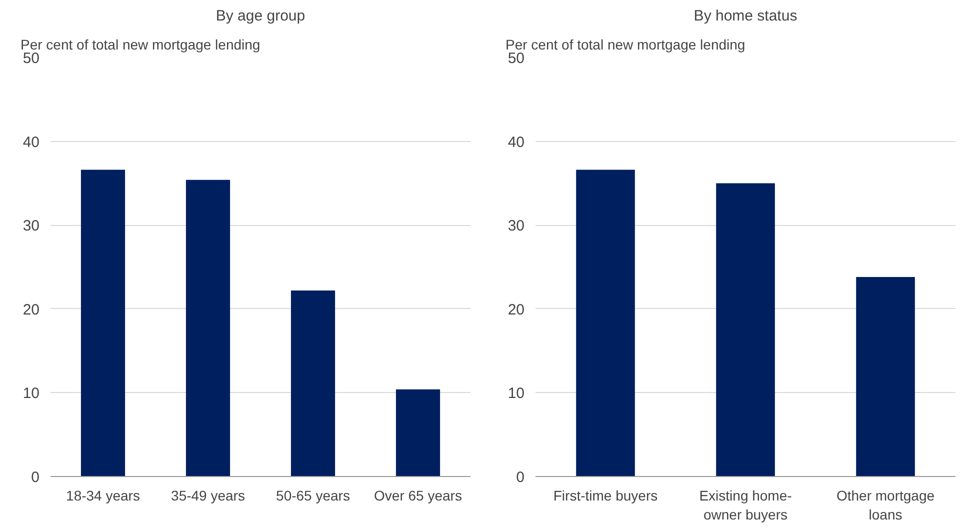  What do you see at coordinates (261, 16) in the screenshot?
I see `chart-title: By age group` at bounding box center [261, 16].